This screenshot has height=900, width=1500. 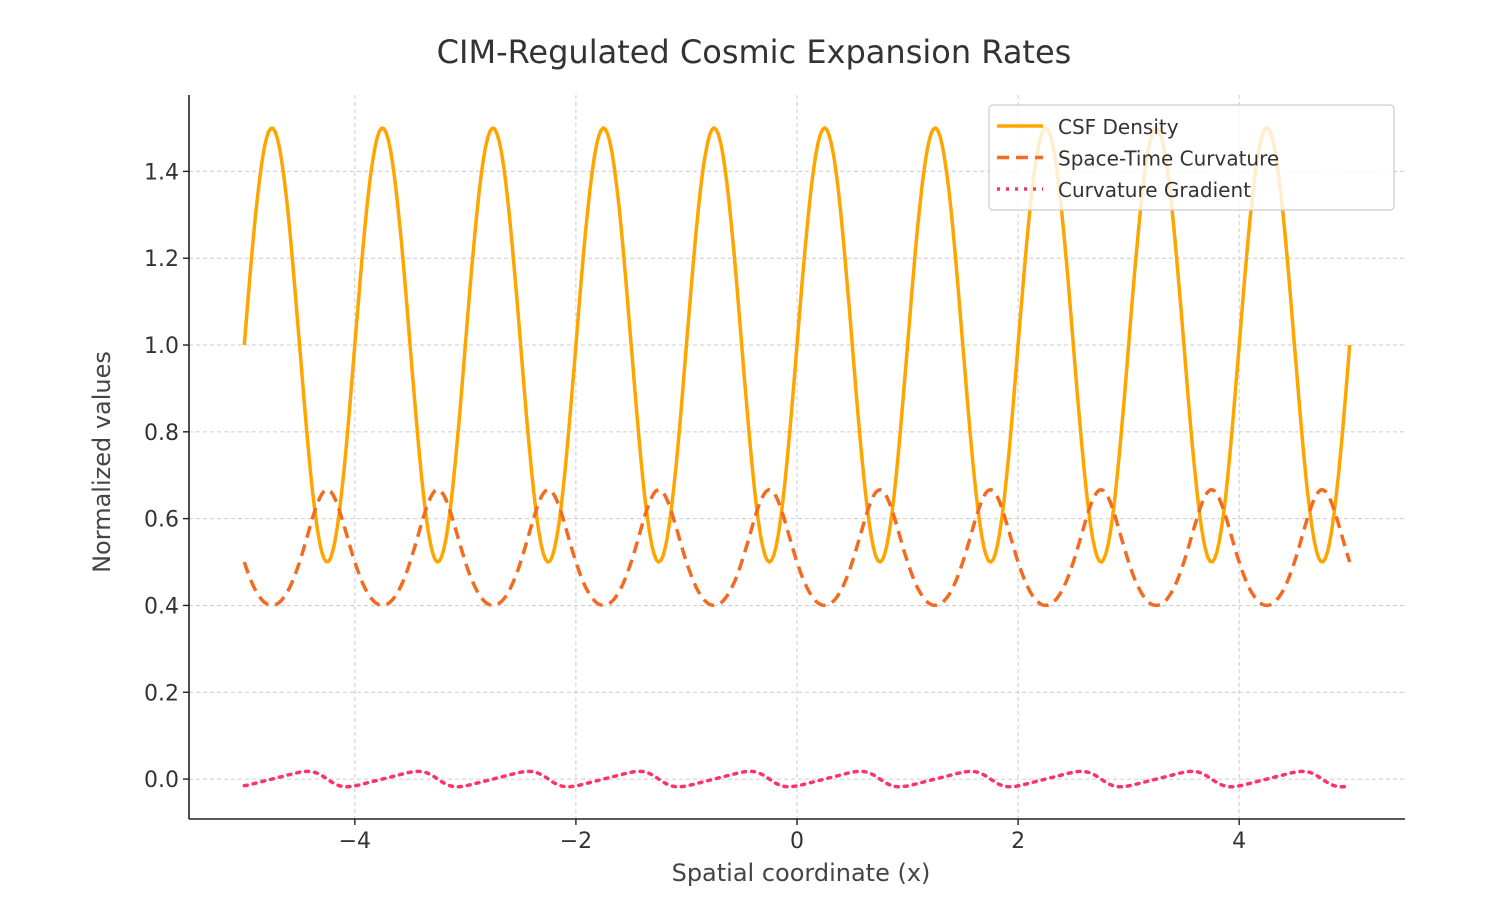 What do you see at coordinates (161, 693) in the screenshot?
I see `y-tick-label: 0.2` at bounding box center [161, 693].